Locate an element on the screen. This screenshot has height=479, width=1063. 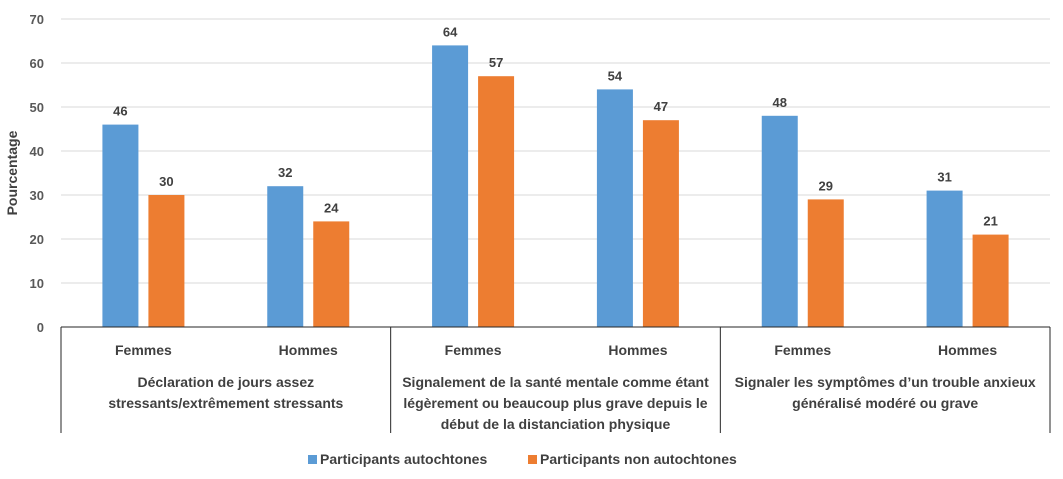
group-label: Déclaration de jours assez is located at coordinates (226, 382).